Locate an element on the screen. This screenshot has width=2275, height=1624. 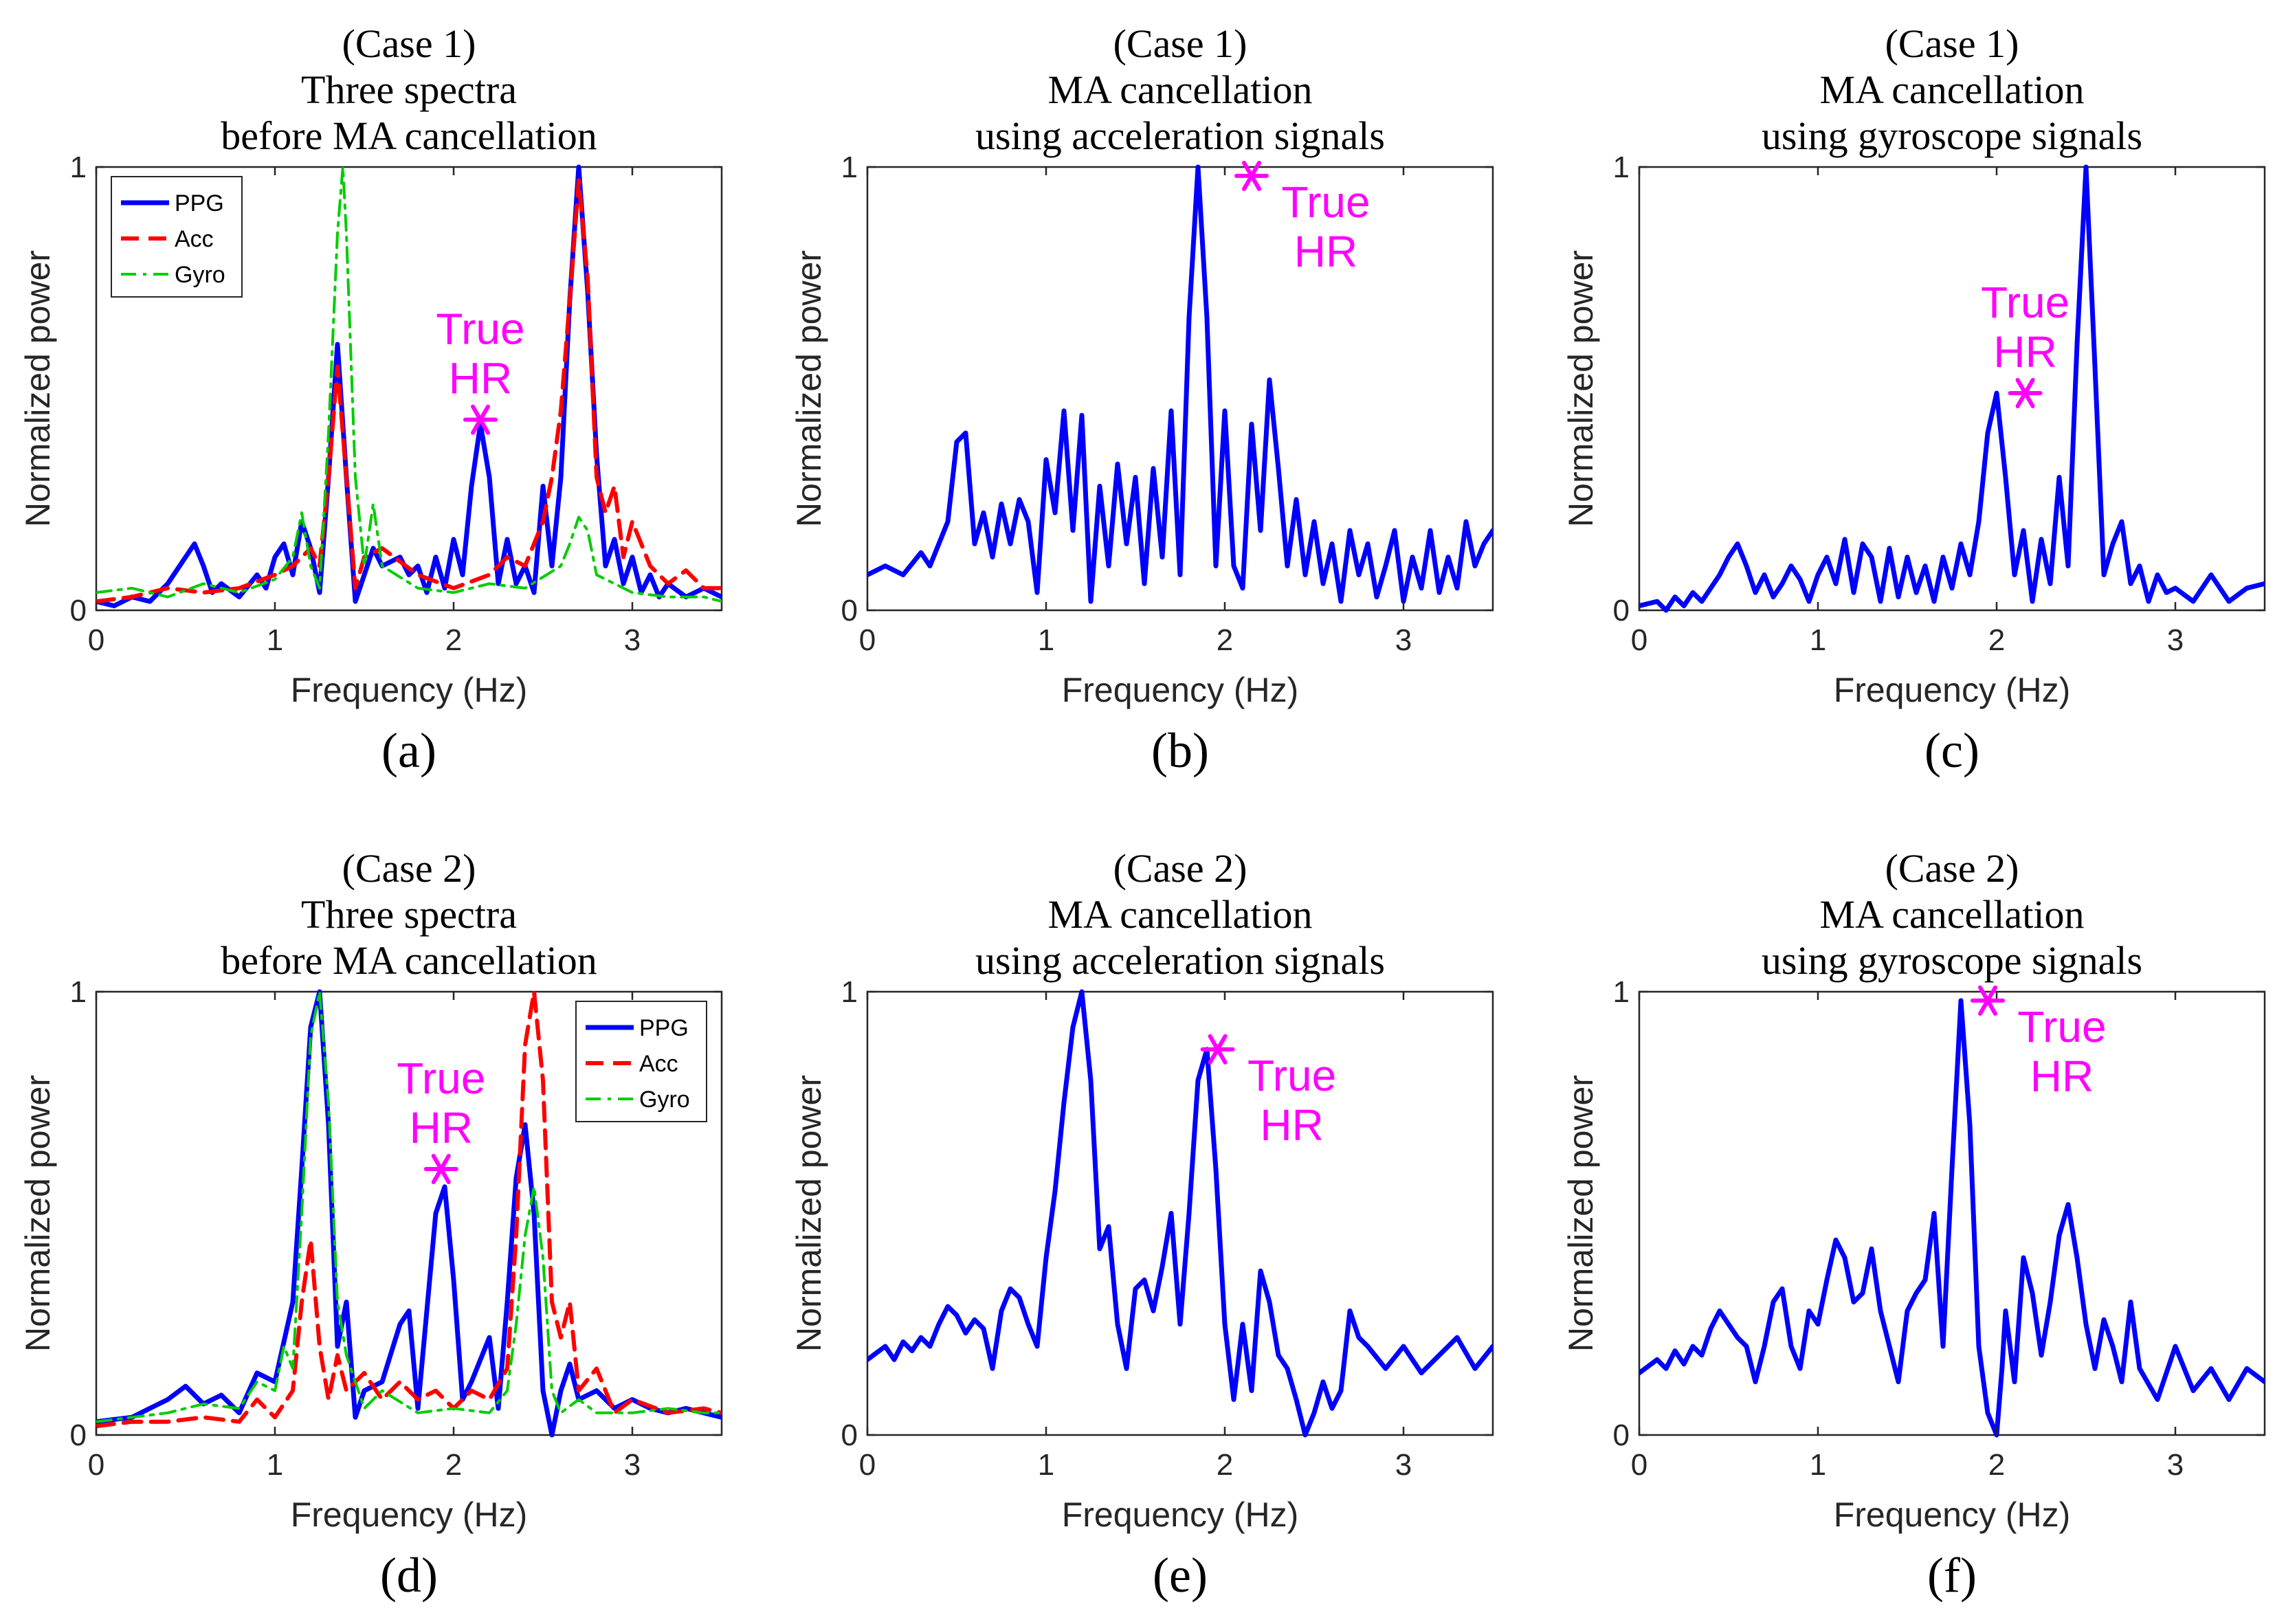
legend-label: Gyro is located at coordinates (200, 275).